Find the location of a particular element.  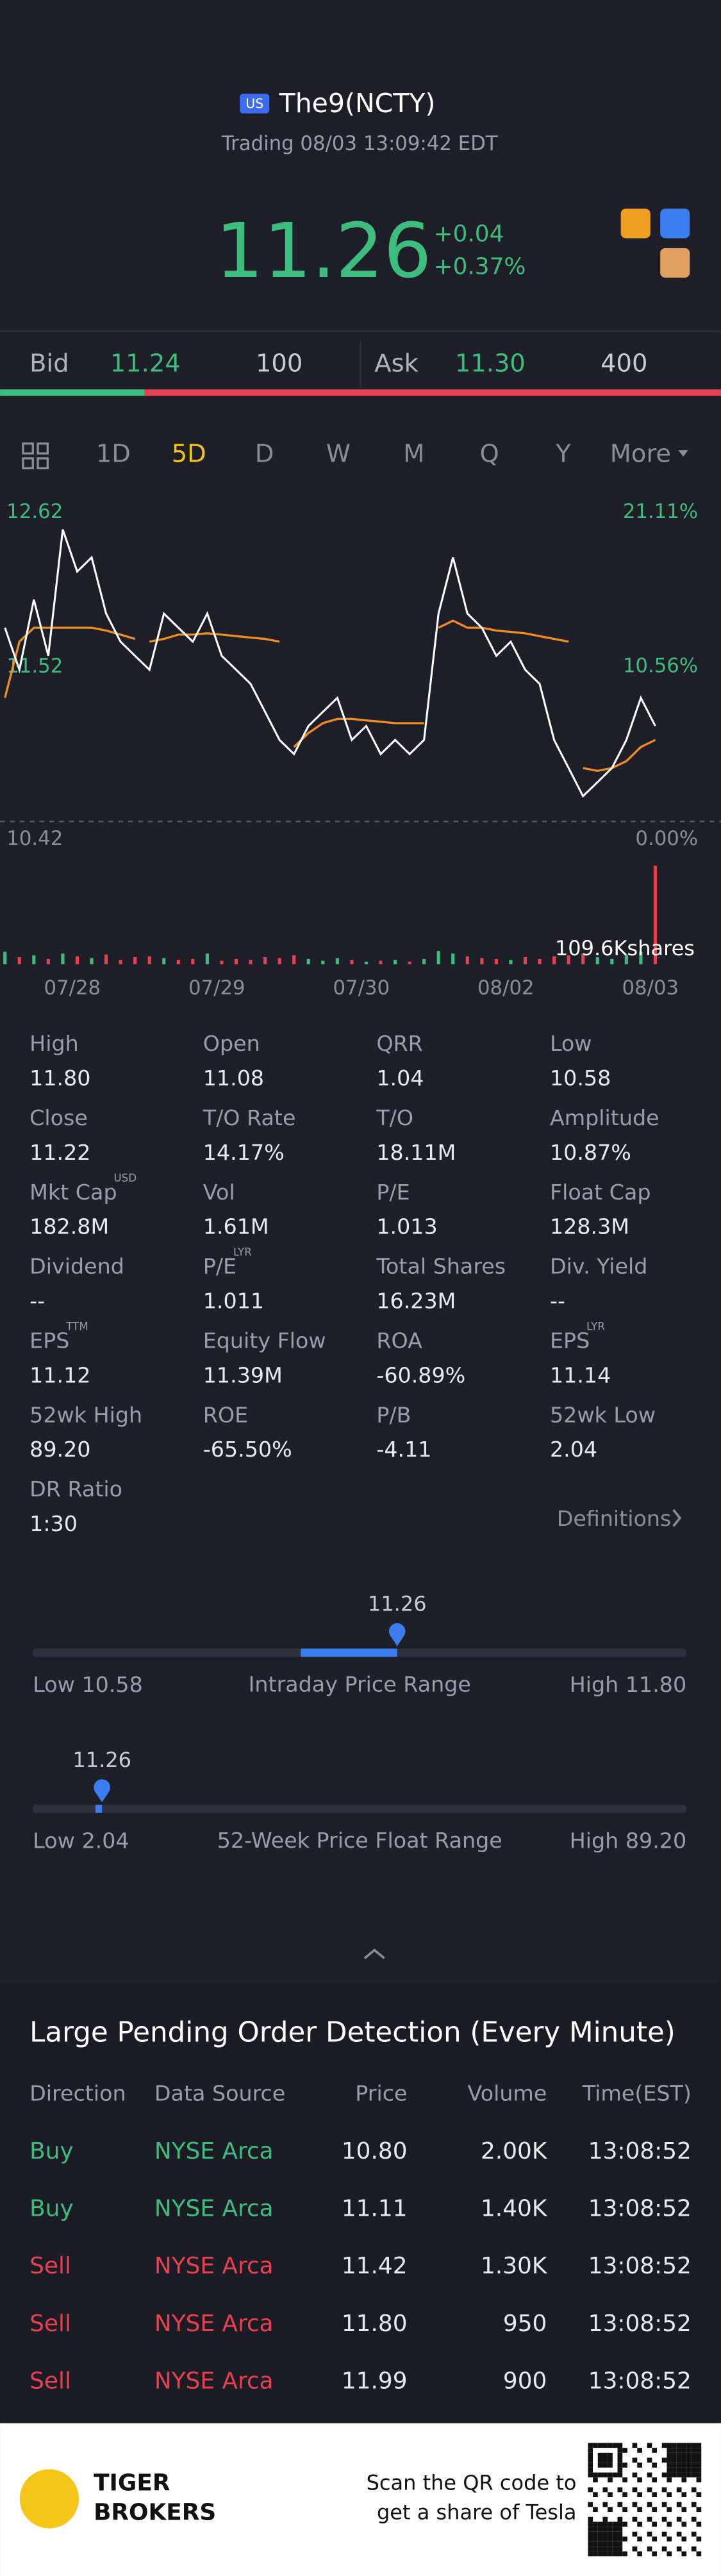

stat-value: 182.8M is located at coordinates (69, 1226).